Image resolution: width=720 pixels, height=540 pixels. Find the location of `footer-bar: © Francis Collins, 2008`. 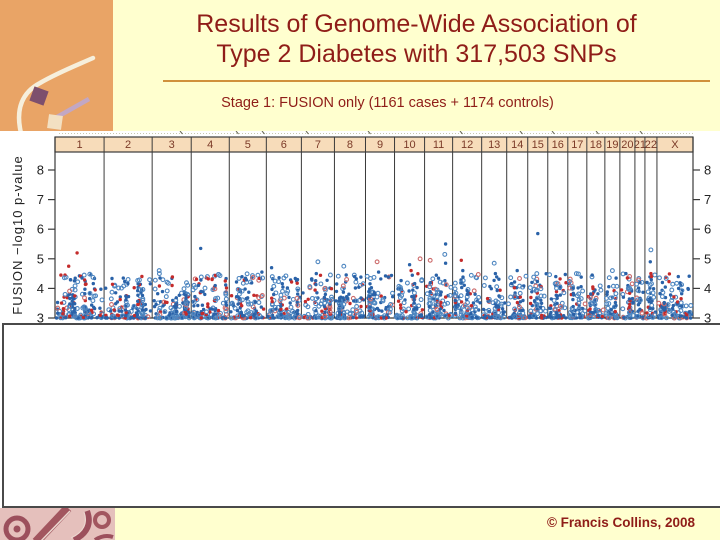

footer-bar: © Francis Collins, 2008 is located at coordinates (360, 524).